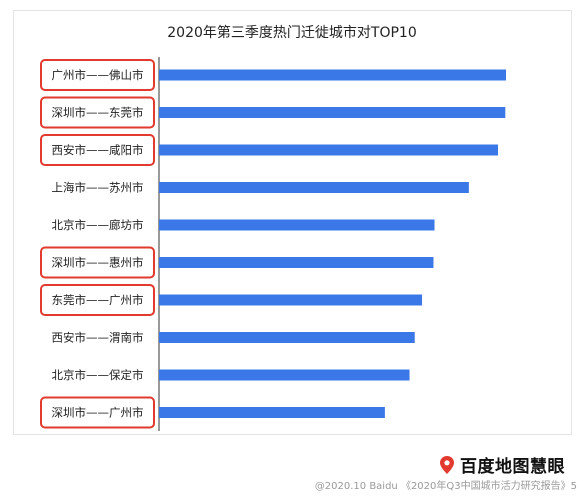  I want to click on location-pin-icon, so click(447, 464).